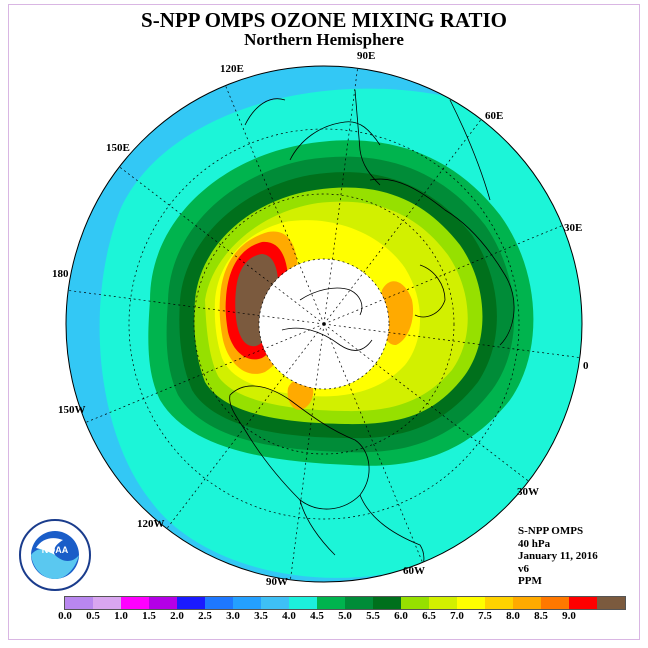 The height and width of the screenshot is (648, 648). Describe the element at coordinates (414, 571) in the screenshot. I see `lon-label-60w: 60W` at that location.